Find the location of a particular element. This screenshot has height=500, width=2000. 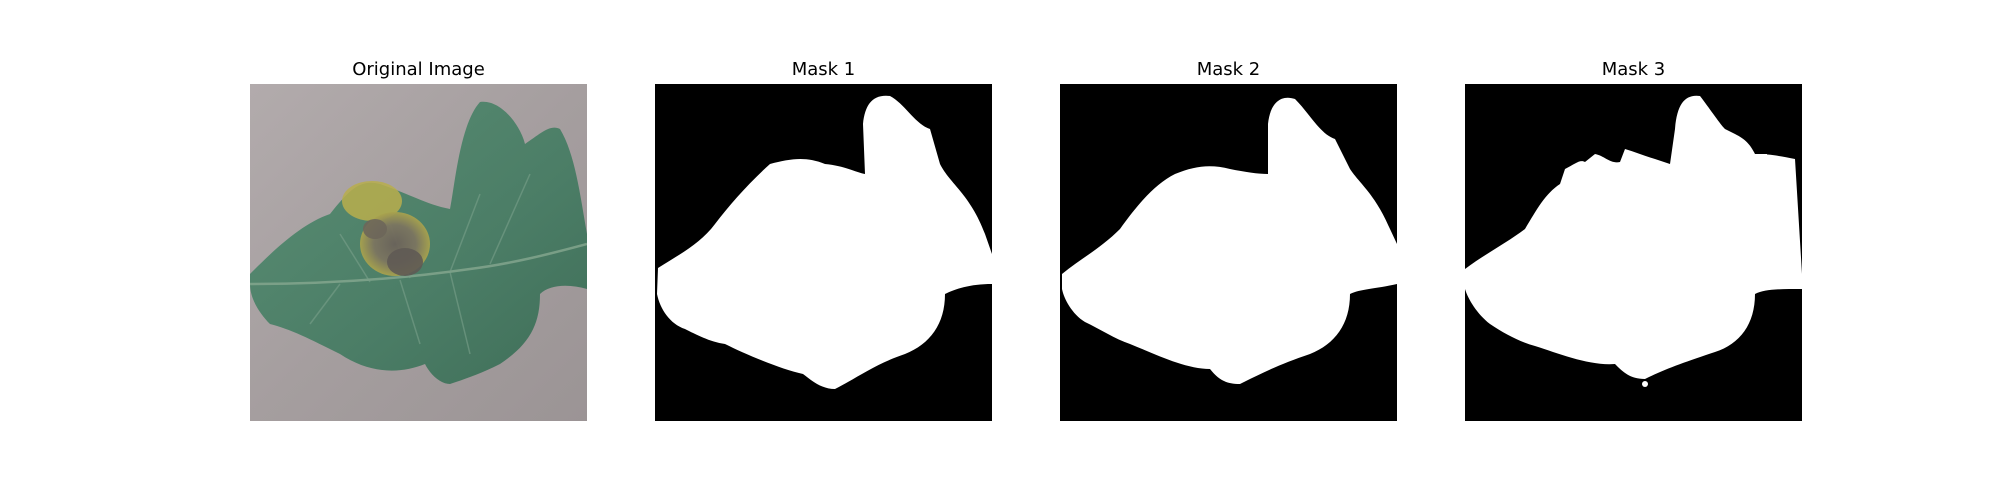

mask-3-title: Mask 3 is located at coordinates (1633, 69).